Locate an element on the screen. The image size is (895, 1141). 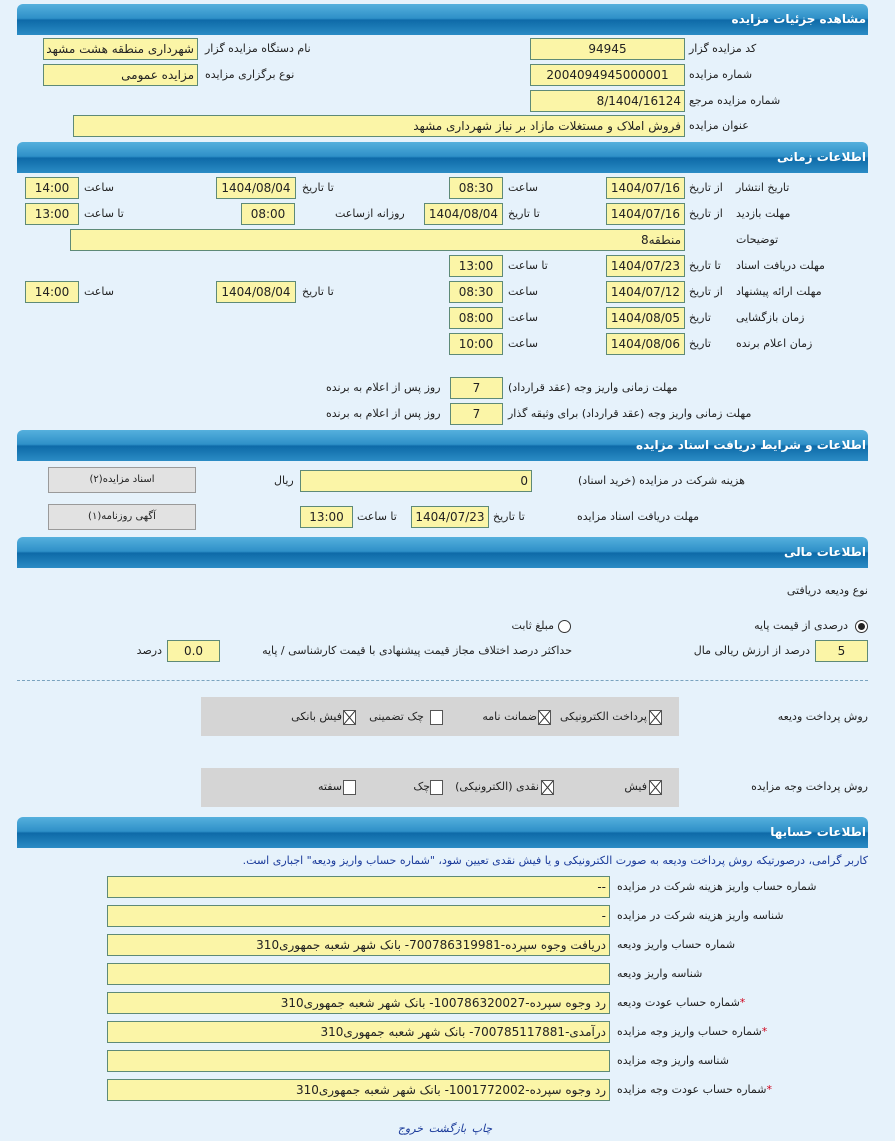
radio-fixed is located at coordinates (564, 626).